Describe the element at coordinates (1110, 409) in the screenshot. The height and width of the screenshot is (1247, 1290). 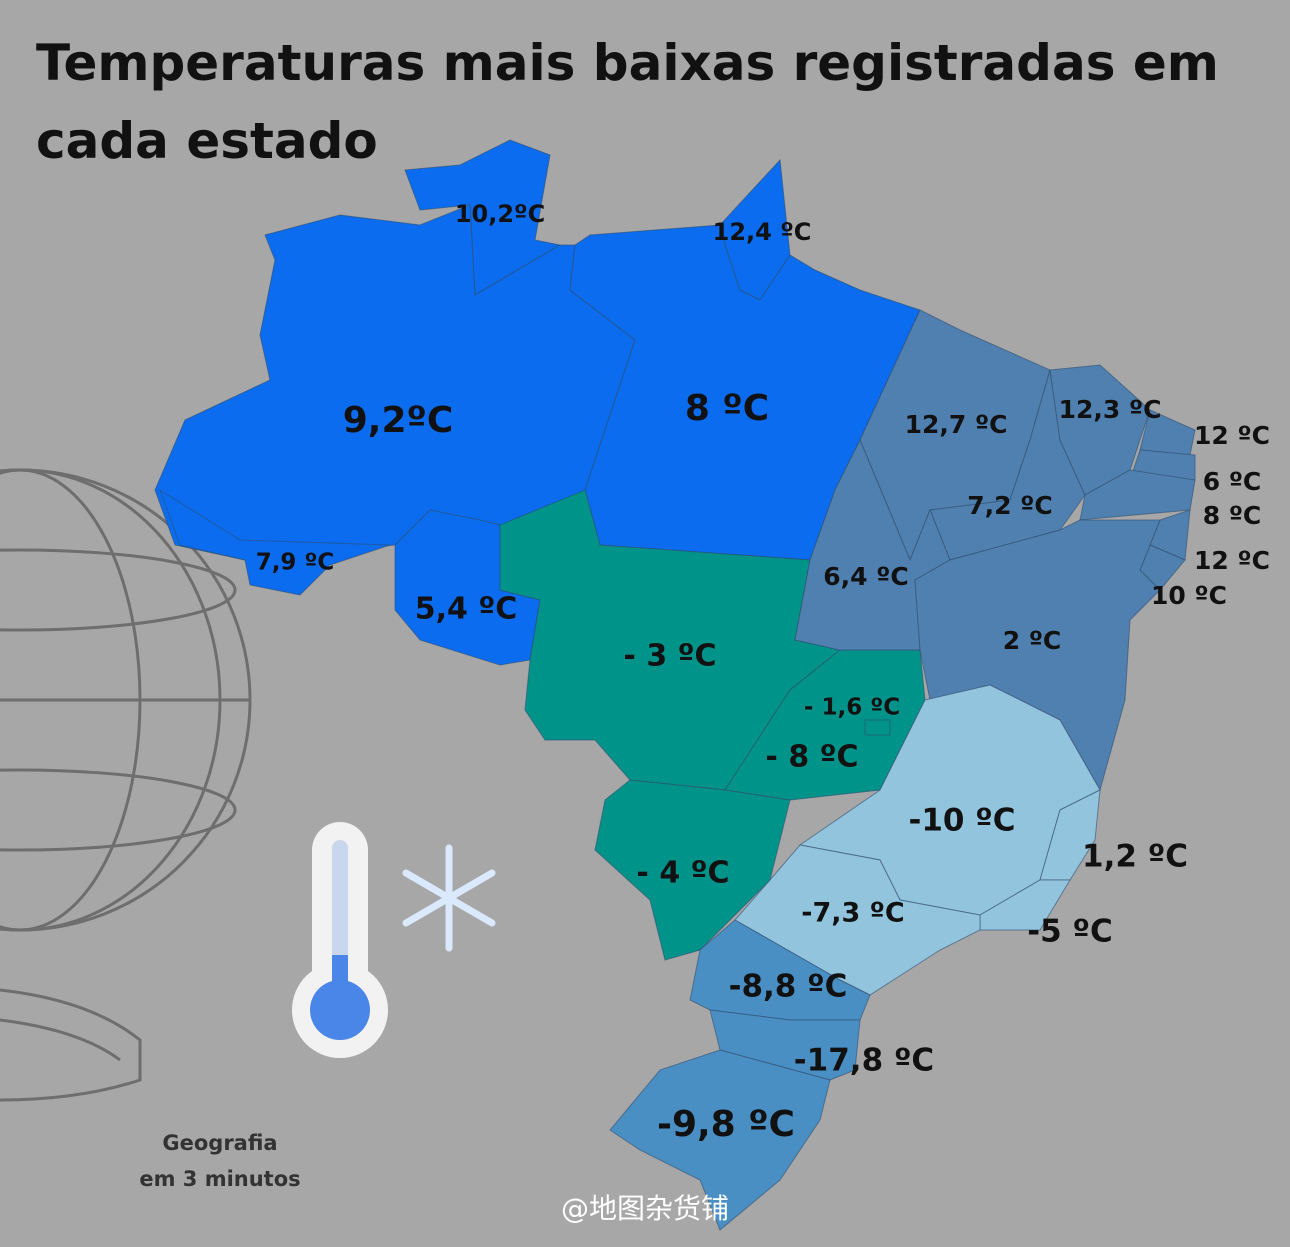
I see `temperature-label: 12,3 ºC` at that location.